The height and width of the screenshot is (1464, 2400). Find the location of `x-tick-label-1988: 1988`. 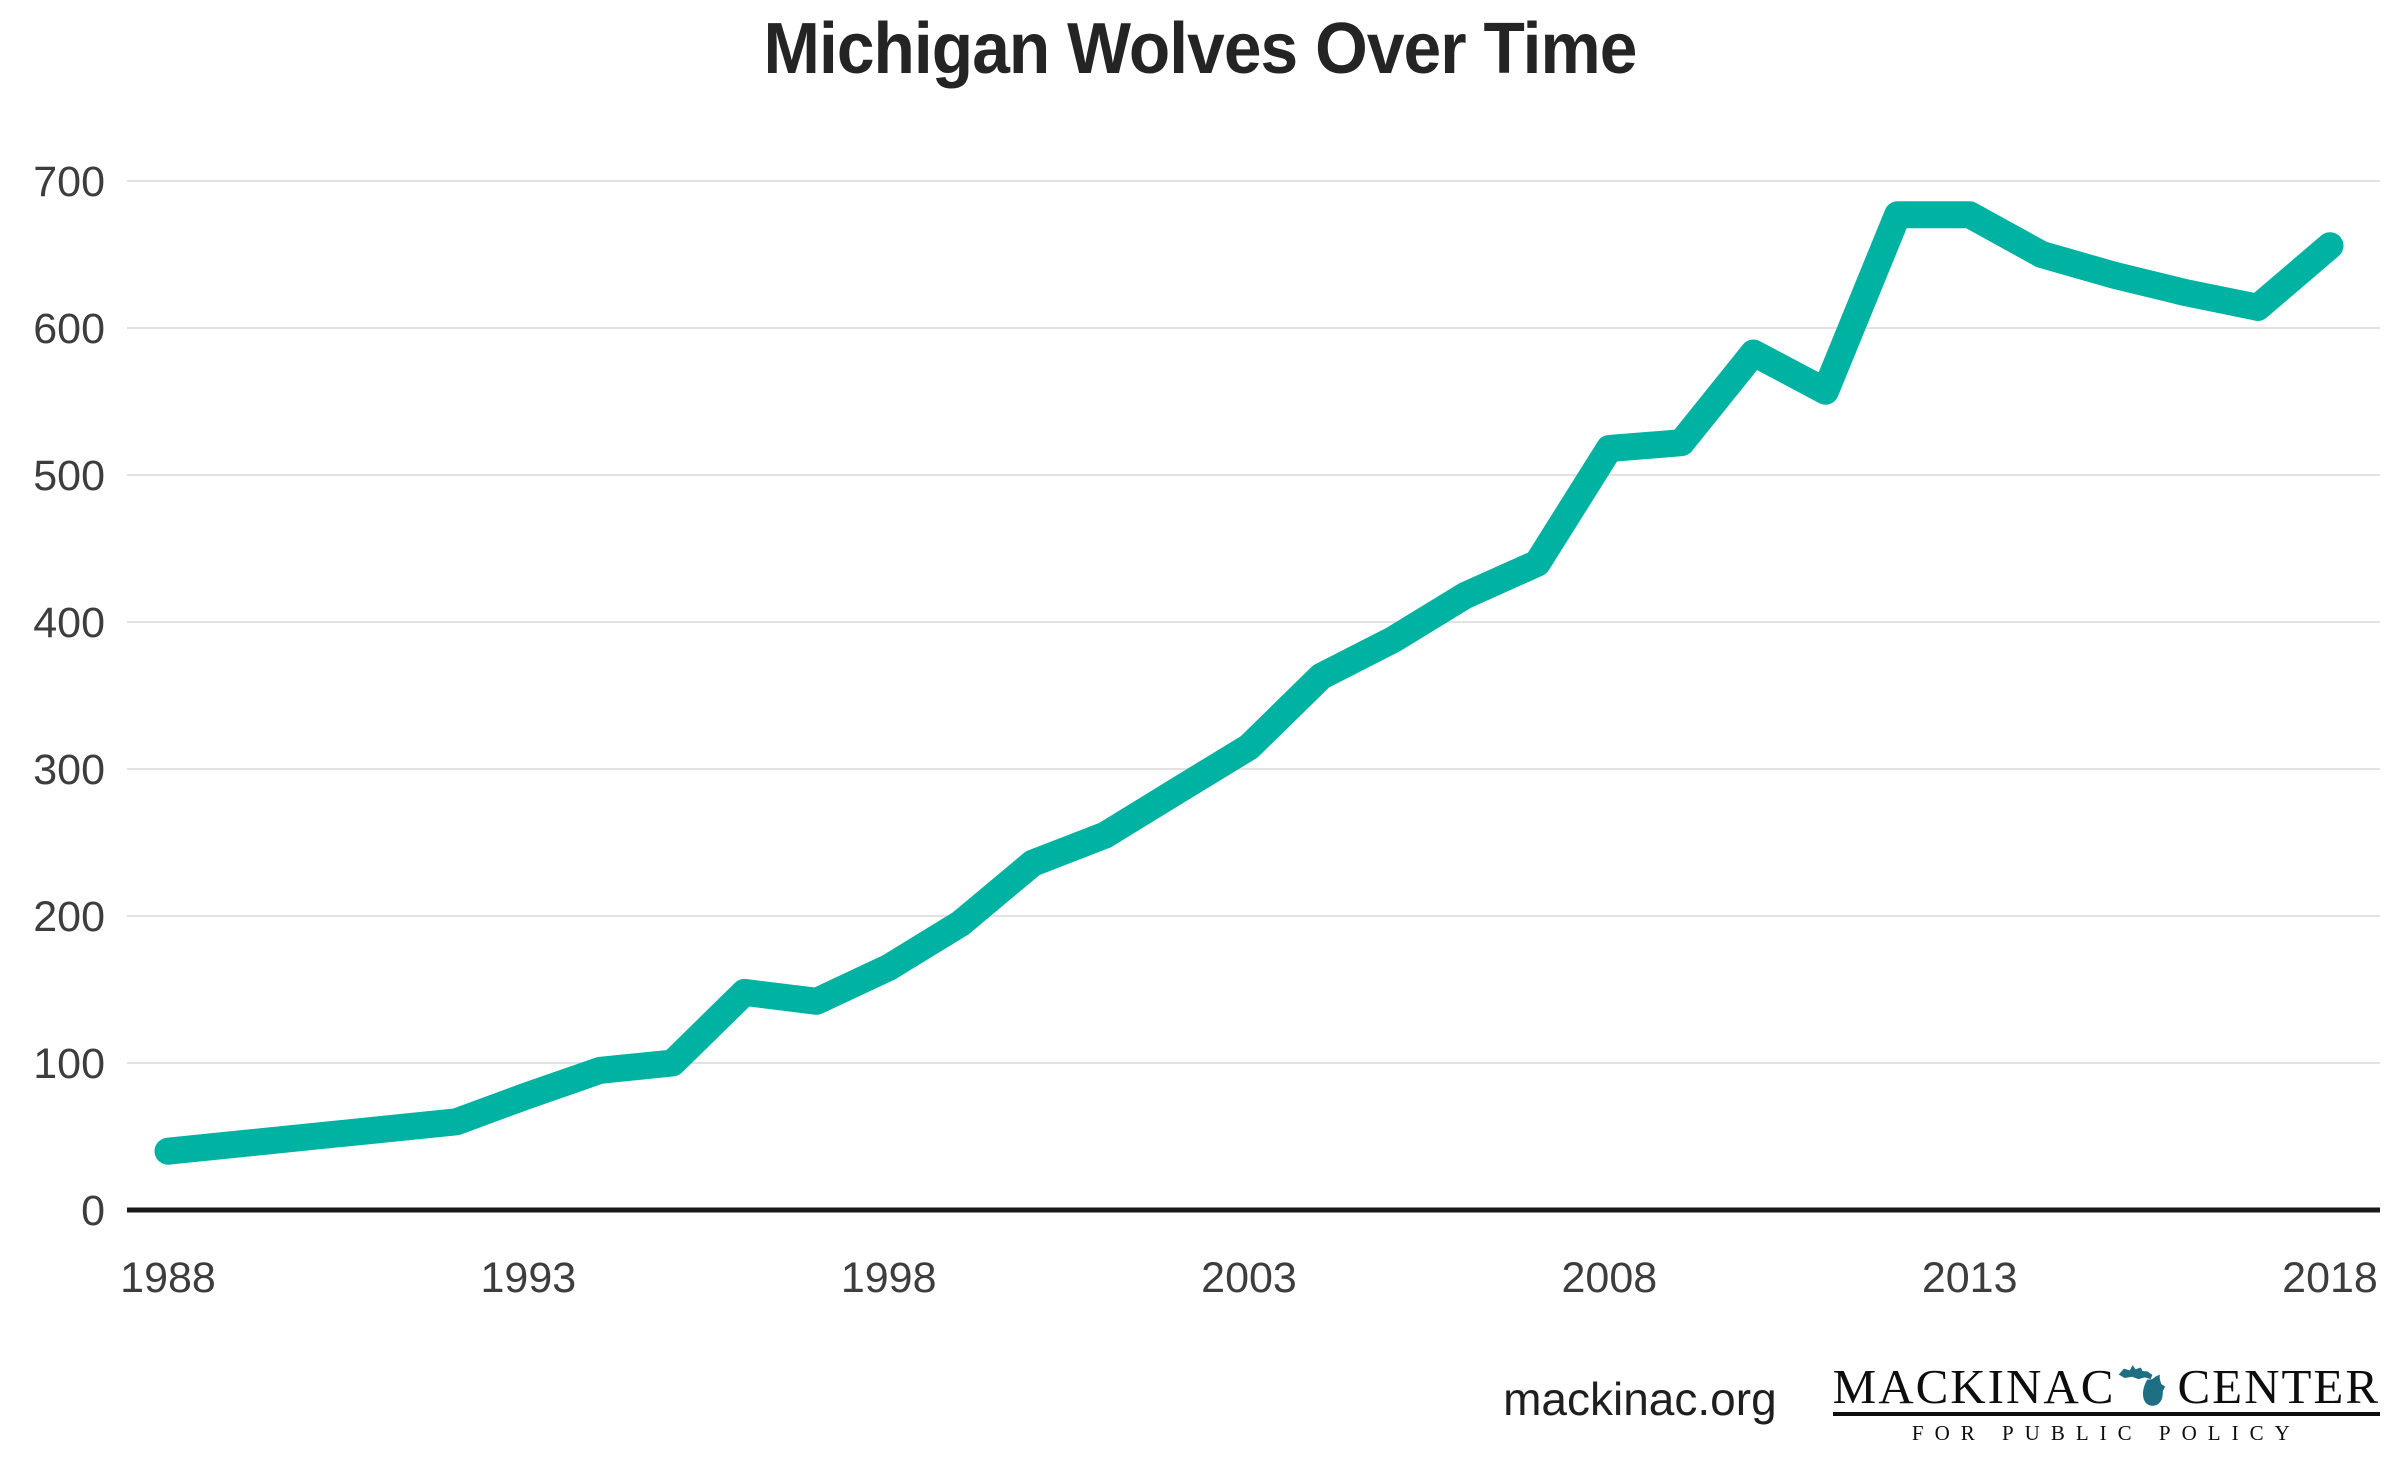

x-tick-label-1988: 1988 is located at coordinates (168, 1278).